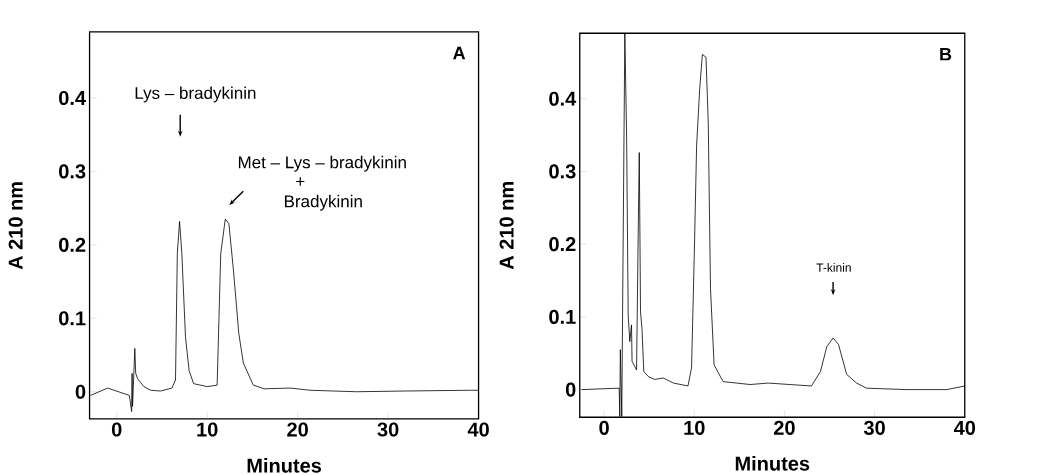 This screenshot has height=474, width=1043. Describe the element at coordinates (300, 181) in the screenshot. I see `annotation: +` at that location.